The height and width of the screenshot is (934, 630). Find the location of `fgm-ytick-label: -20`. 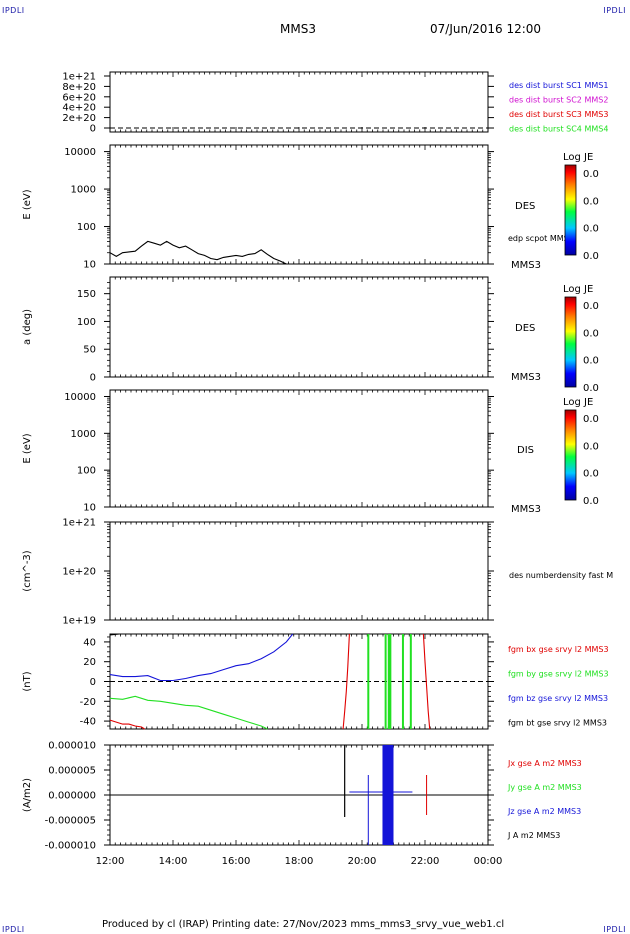

fgm-ytick-label: -20 is located at coordinates (88, 702).